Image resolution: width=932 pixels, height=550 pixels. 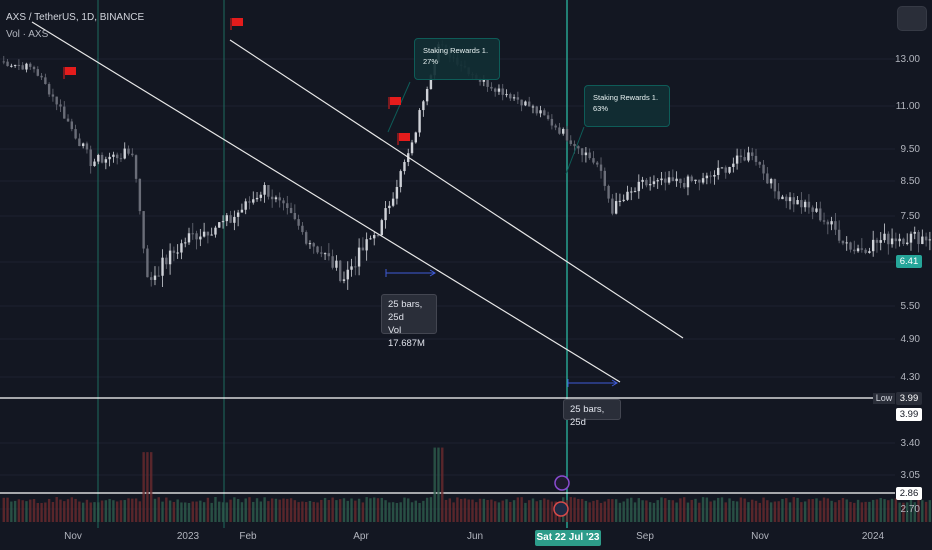 What do you see at coordinates (467, 484) in the screenshot?
I see `volume-bars` at bounding box center [467, 484].